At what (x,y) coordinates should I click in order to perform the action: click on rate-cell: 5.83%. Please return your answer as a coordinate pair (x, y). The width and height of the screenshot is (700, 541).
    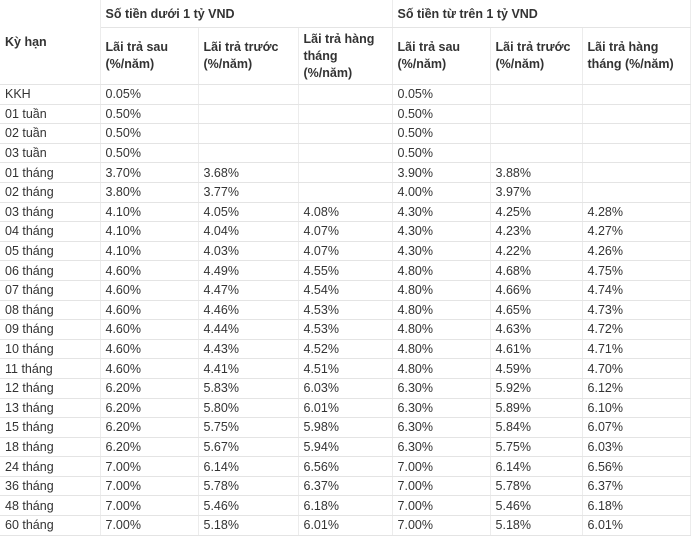
    Looking at the image, I should click on (248, 388).